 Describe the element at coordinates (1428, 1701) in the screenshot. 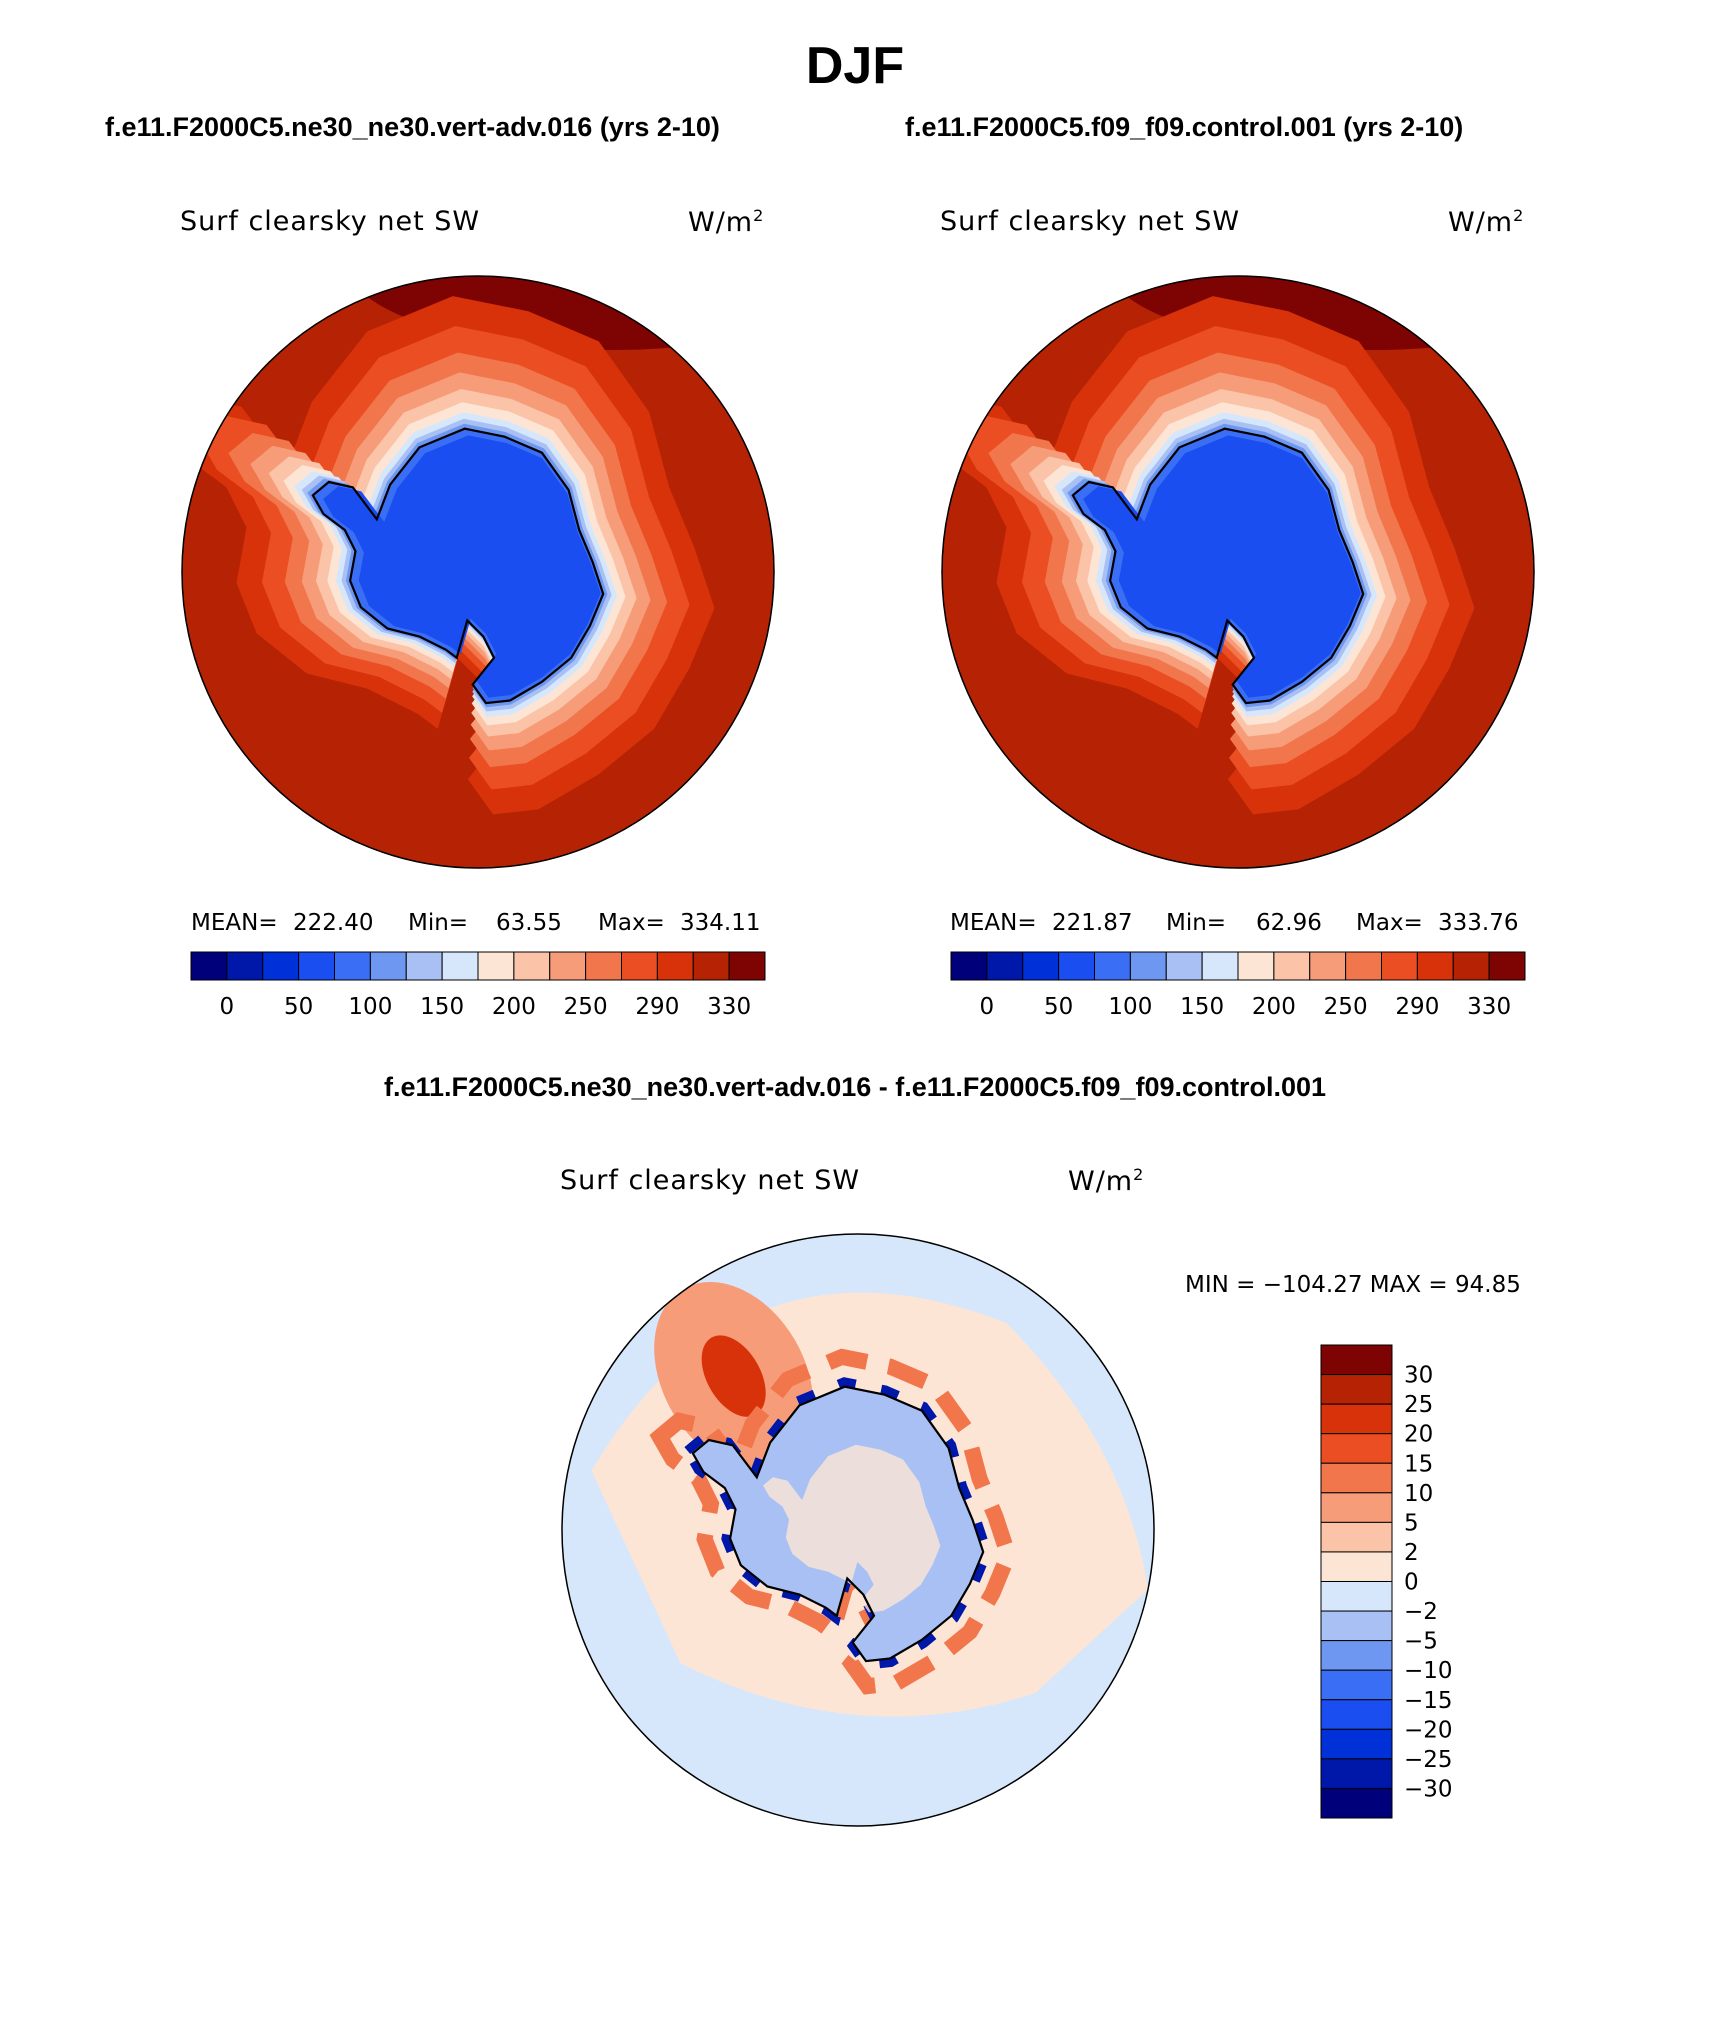

I see `colorbar-tick-label: −15` at that location.